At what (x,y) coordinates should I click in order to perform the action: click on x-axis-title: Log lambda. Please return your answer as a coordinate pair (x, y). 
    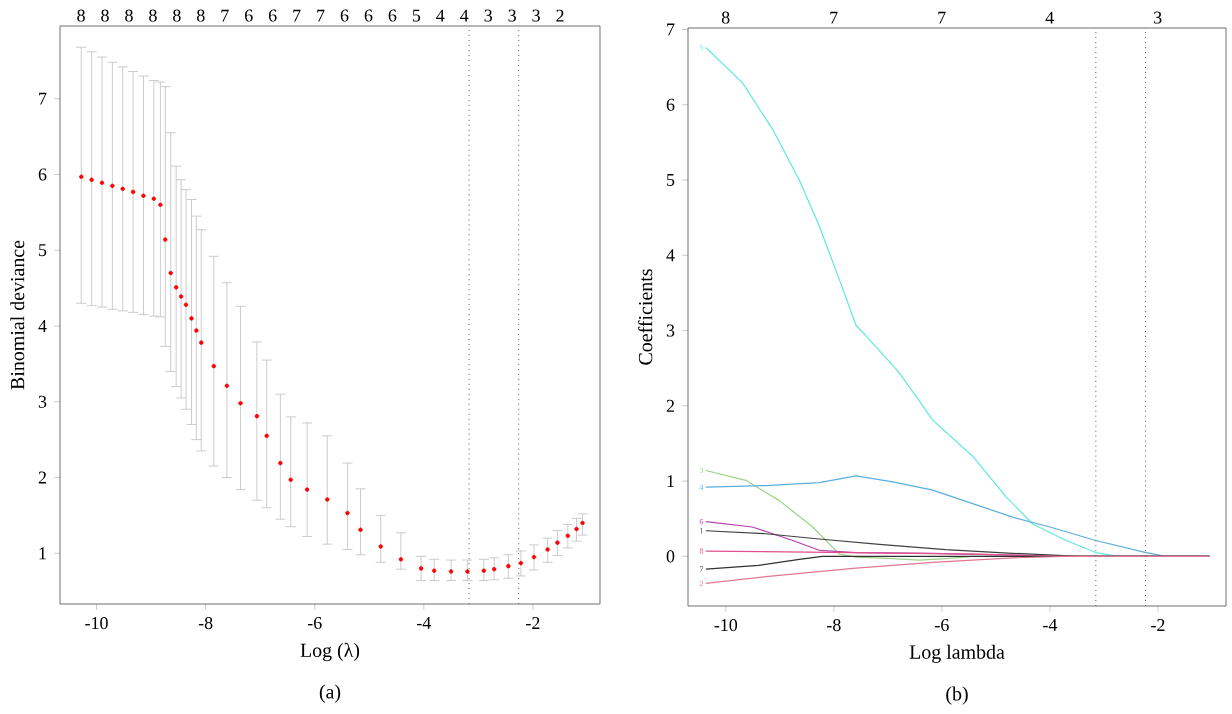
    Looking at the image, I should click on (957, 653).